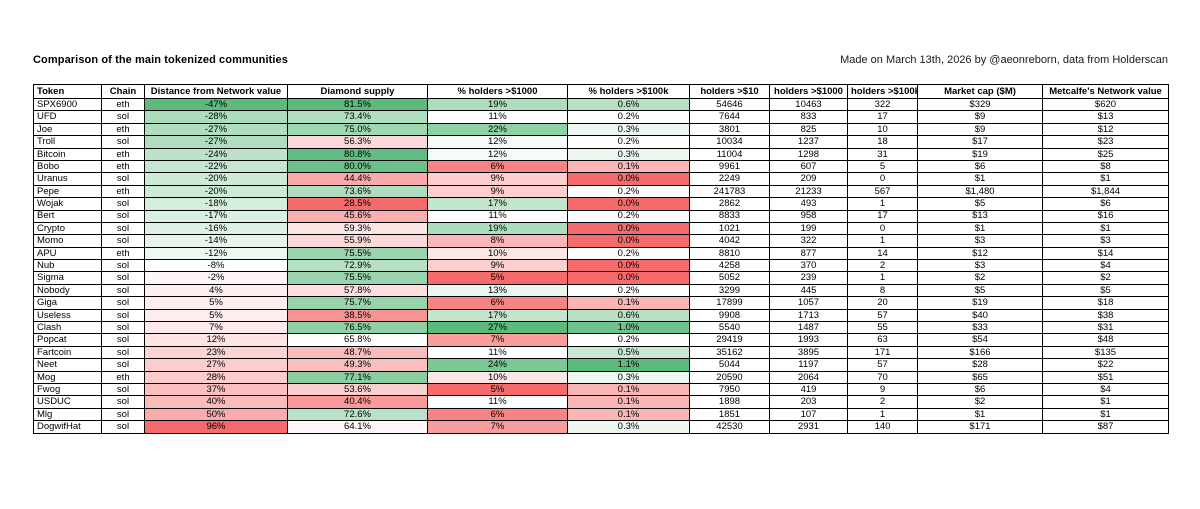  Describe the element at coordinates (808, 303) in the screenshot. I see `cell-h1000: 1057` at that location.